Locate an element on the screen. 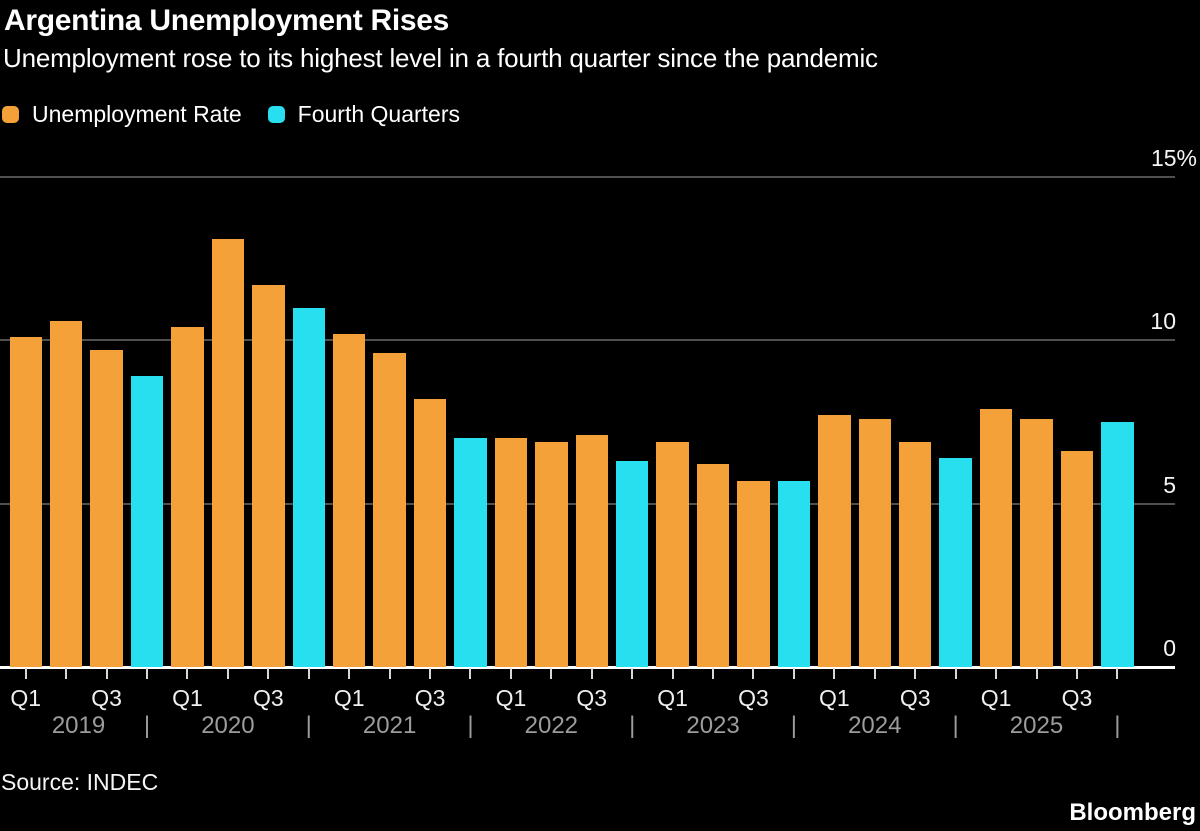  bar-q3-2023 is located at coordinates (753, 573).